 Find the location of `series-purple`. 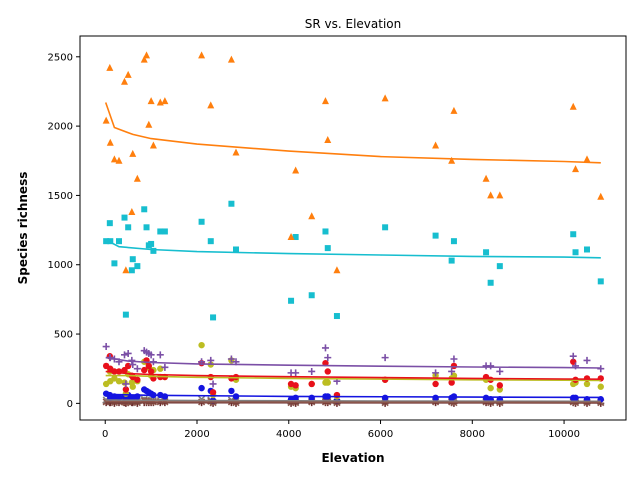

series-purple is located at coordinates (353, 365).